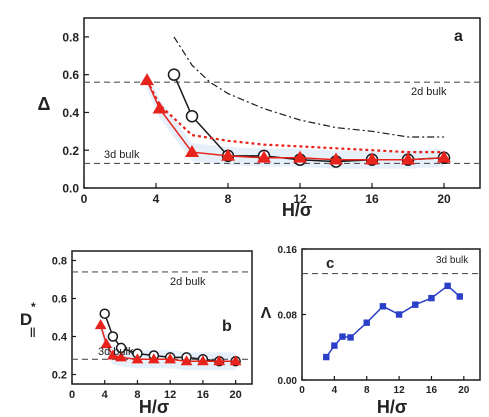  Describe the element at coordinates (154, 407) in the screenshot. I see `panel-b-xlabel: H/σ` at that location.